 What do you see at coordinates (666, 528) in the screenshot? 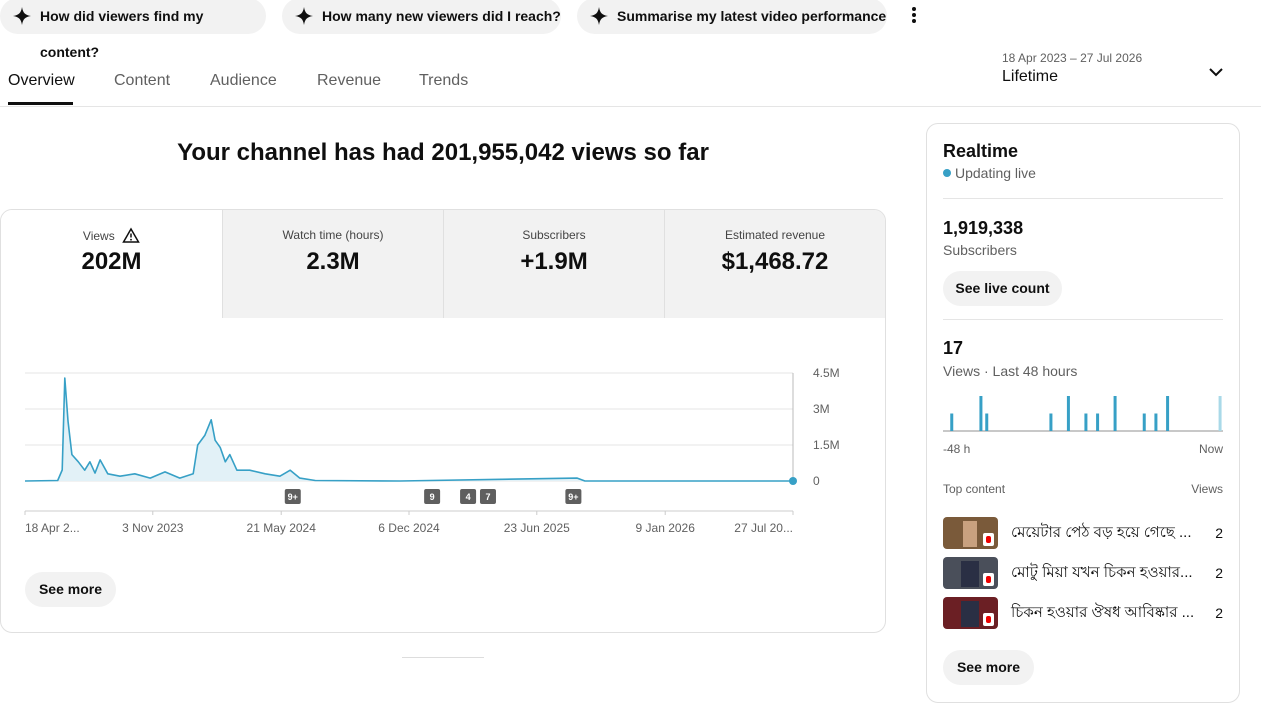
I see `x-tick-label: 9 Jan 2026` at bounding box center [666, 528].